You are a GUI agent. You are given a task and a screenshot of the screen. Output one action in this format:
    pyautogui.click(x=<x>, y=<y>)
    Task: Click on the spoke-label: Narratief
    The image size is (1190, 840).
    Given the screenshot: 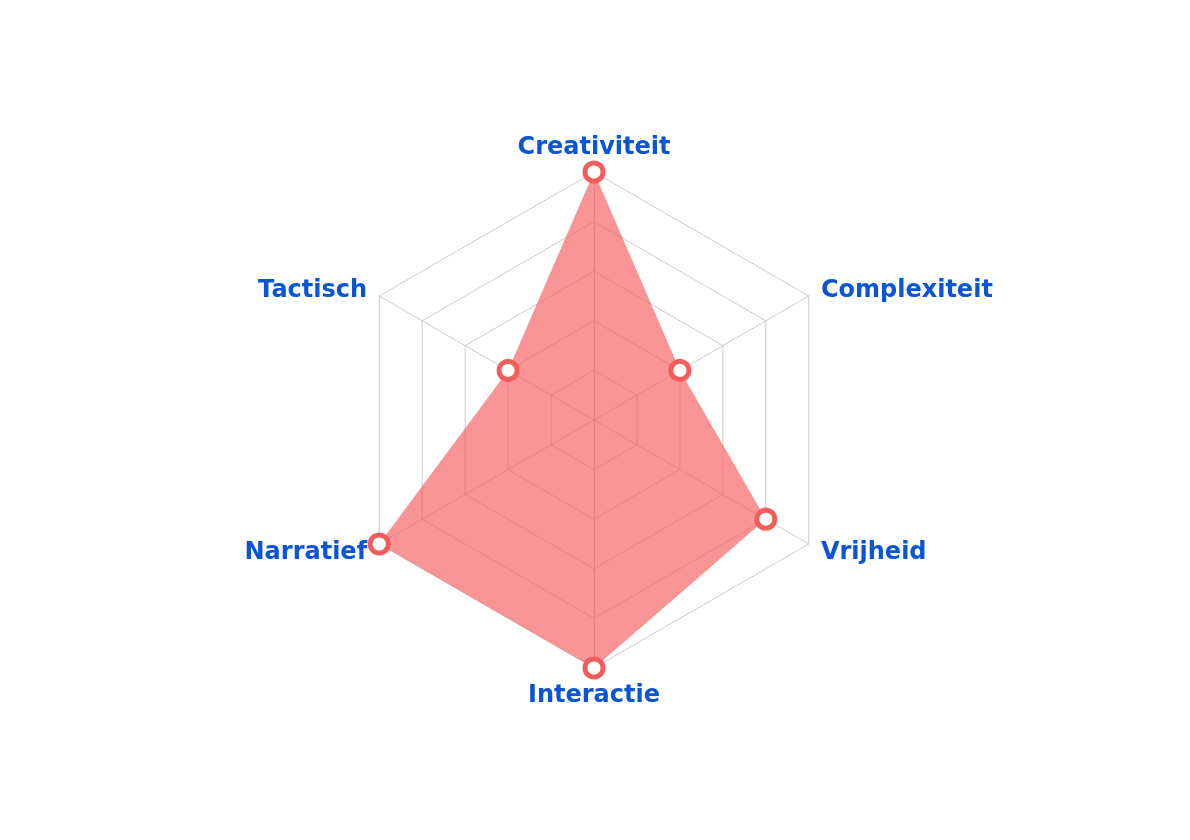 What is the action you would take?
    pyautogui.click(x=306, y=551)
    